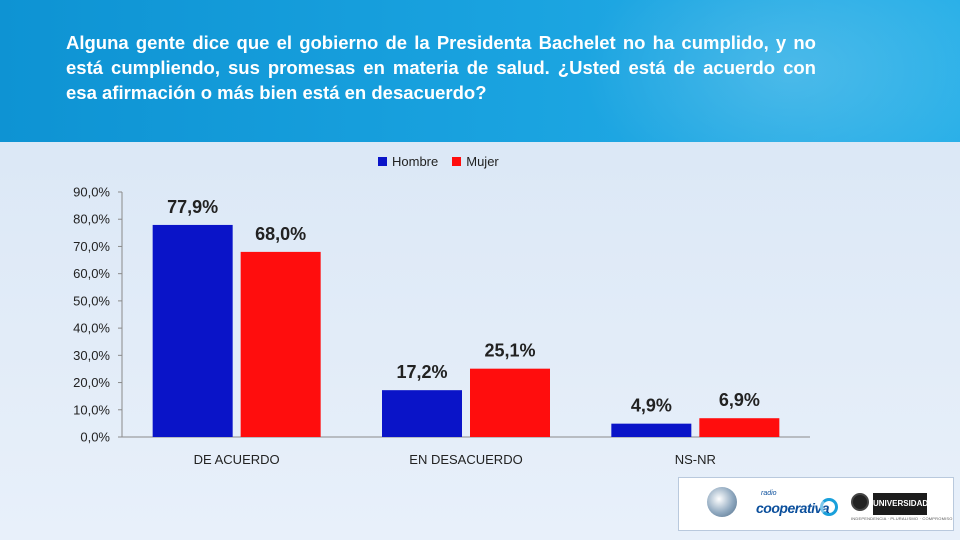 The height and width of the screenshot is (540, 960). Describe the element at coordinates (91, 273) in the screenshot. I see `y-tick-label: 60,0%` at that location.